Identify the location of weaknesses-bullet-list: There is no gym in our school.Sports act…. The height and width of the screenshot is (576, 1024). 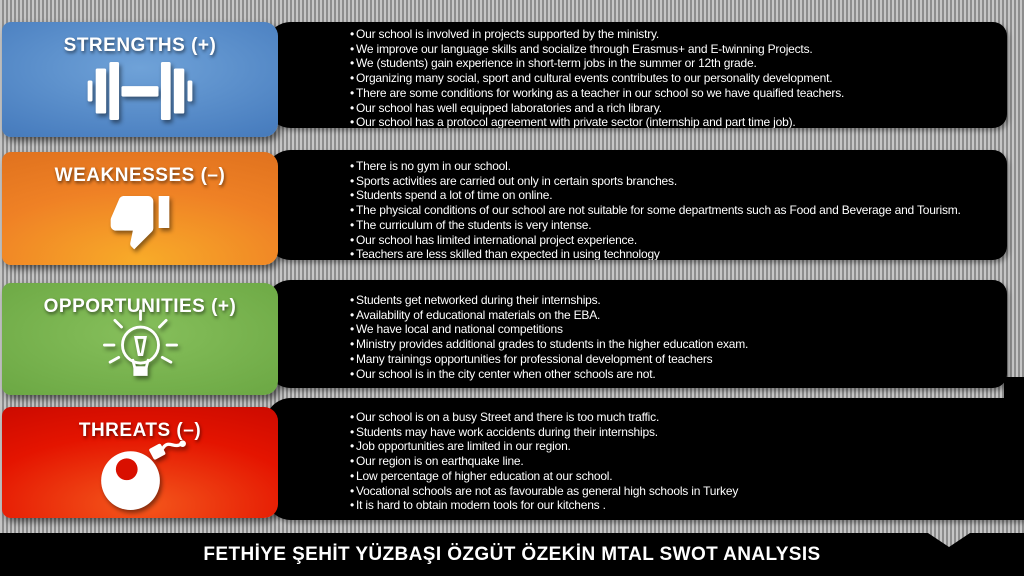
(674, 209).